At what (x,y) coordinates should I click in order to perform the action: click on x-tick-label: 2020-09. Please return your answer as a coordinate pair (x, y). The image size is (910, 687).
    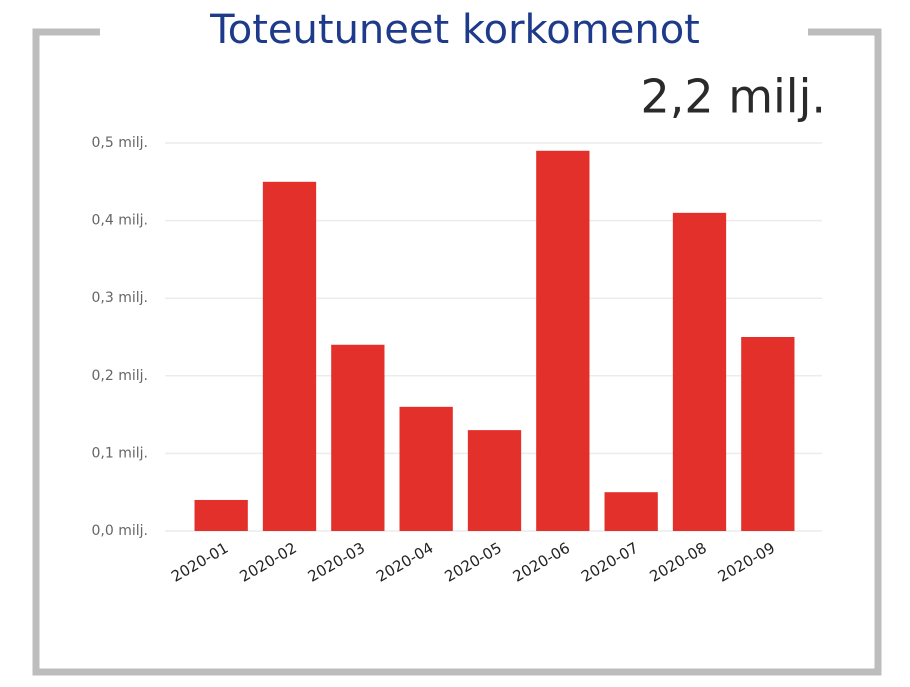
    Looking at the image, I should click on (746, 562).